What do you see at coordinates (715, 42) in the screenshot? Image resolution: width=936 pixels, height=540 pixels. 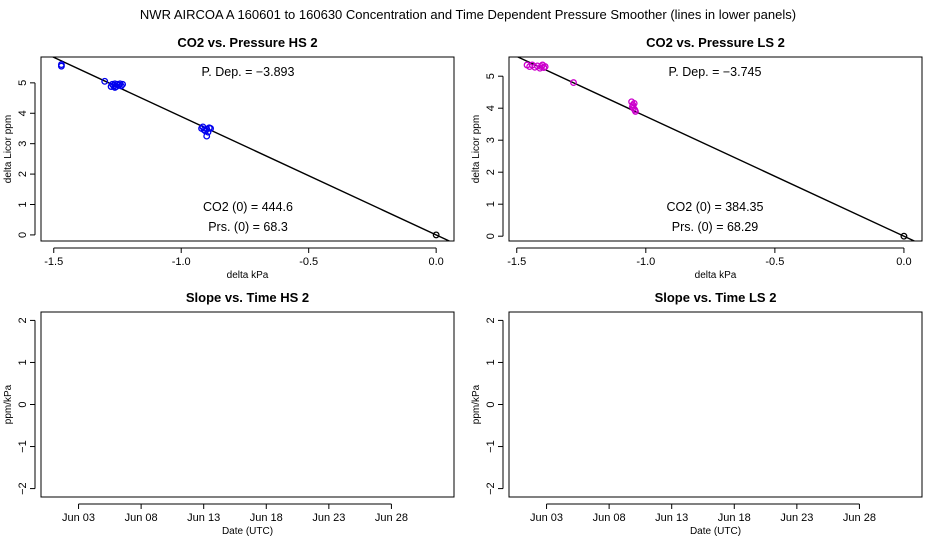 I see `chart-title: CO2 vs. Pressure LS 2` at bounding box center [715, 42].